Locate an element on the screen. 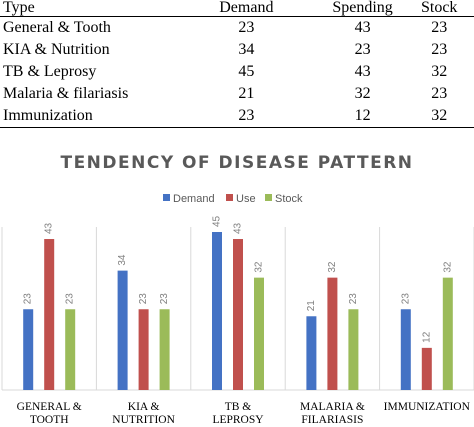 The image size is (474, 427). table-header-row: Type Demand Spending Stock is located at coordinates (237, 8).